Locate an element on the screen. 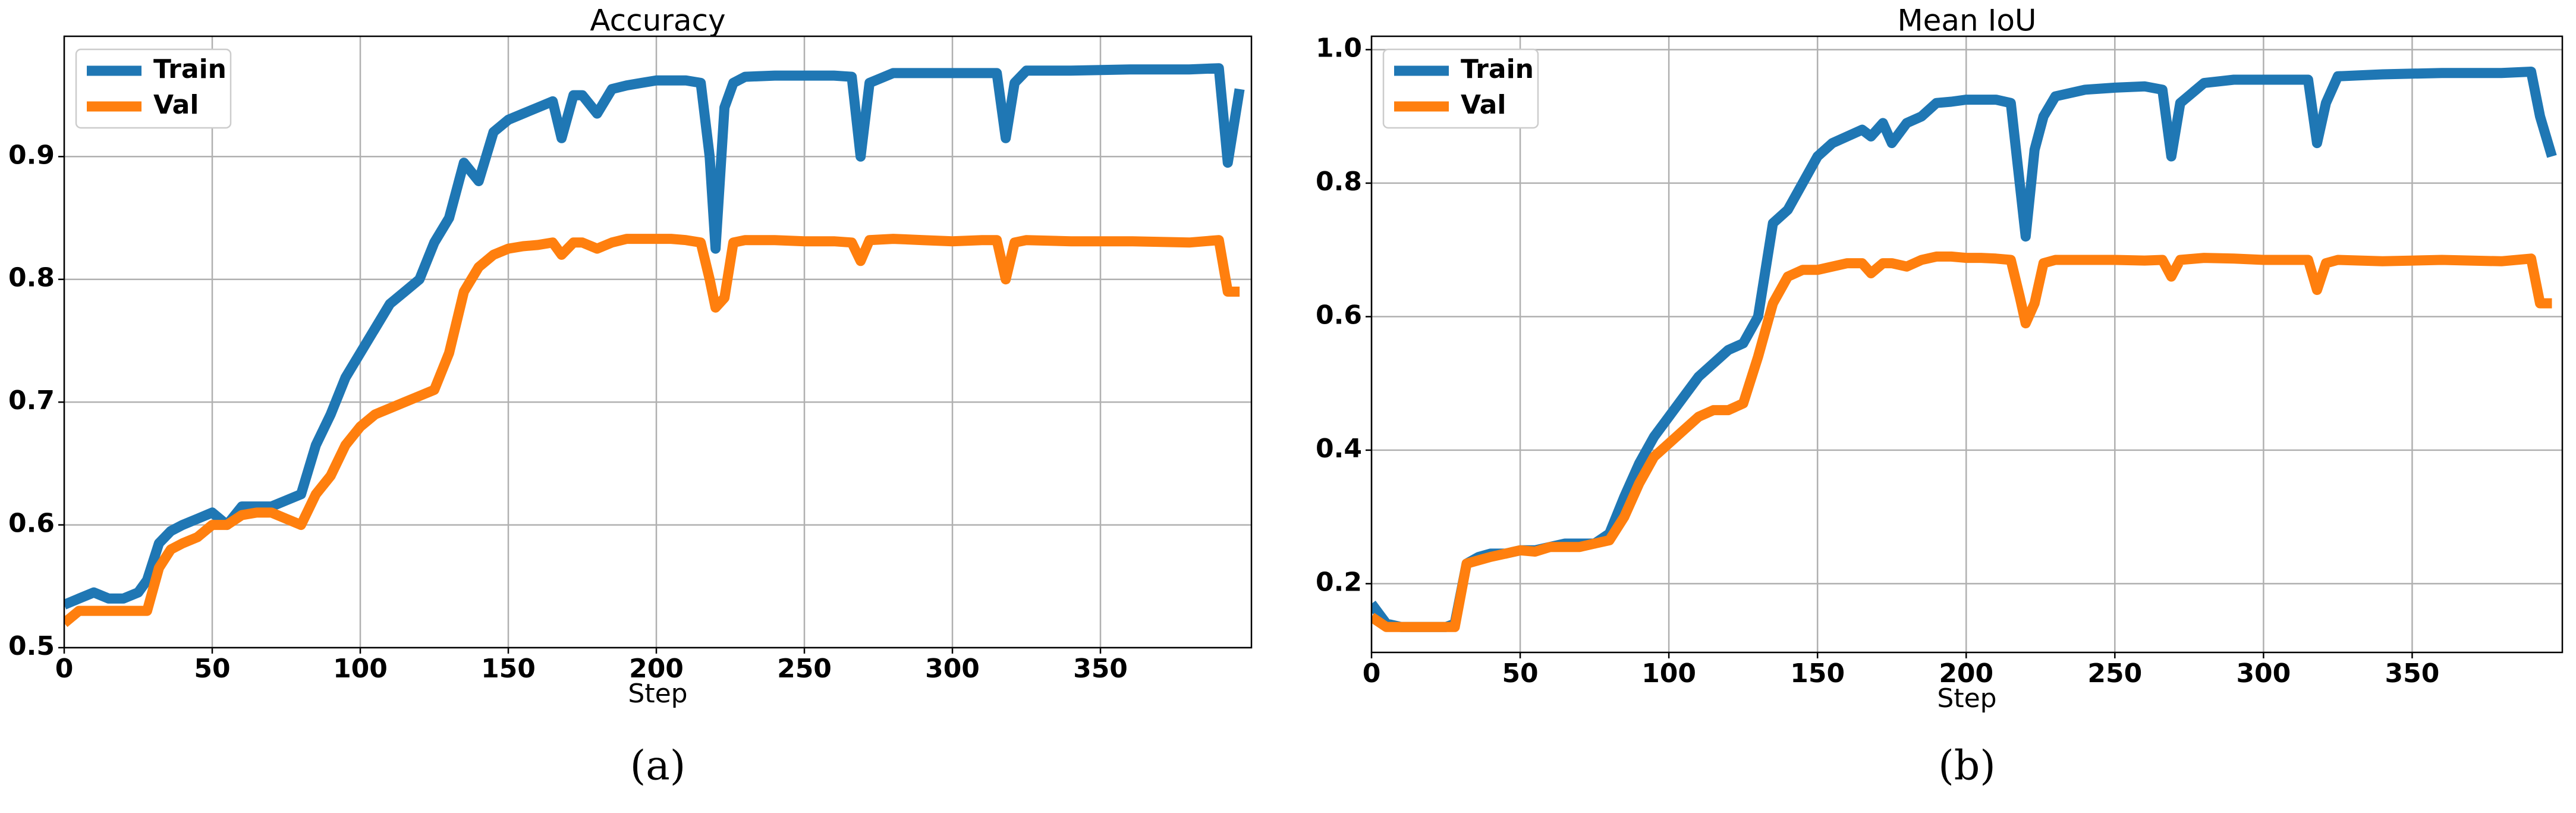 The image size is (2576, 813). caption: (a) is located at coordinates (658, 767).